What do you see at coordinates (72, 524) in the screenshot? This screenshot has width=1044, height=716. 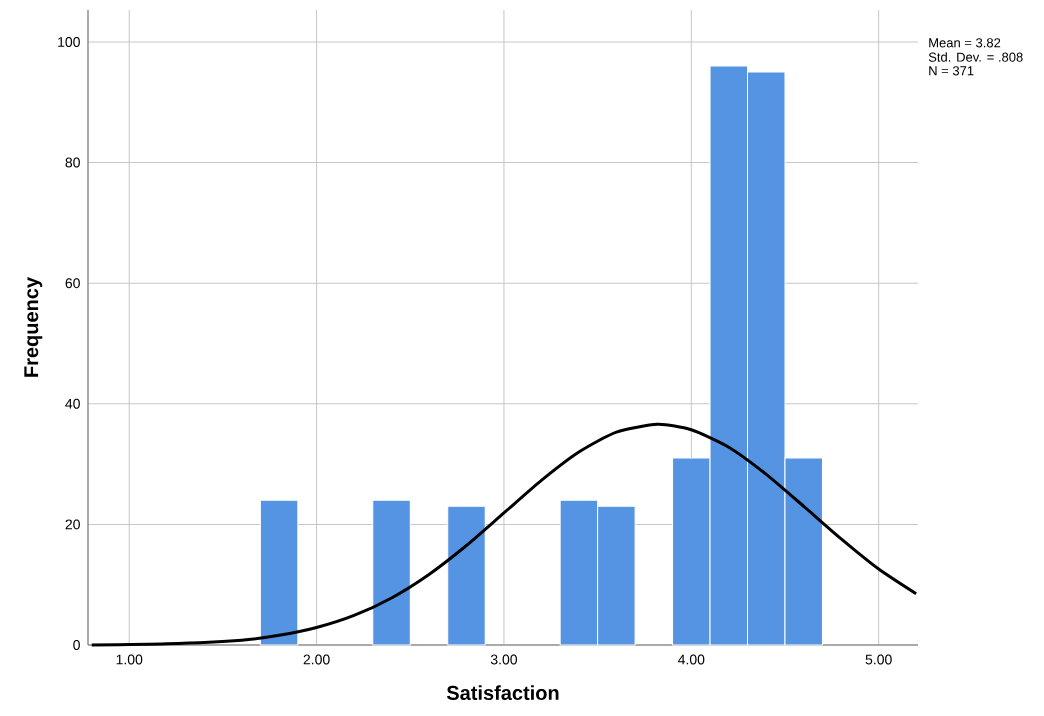 I see `y-tick-label: 20` at bounding box center [72, 524].